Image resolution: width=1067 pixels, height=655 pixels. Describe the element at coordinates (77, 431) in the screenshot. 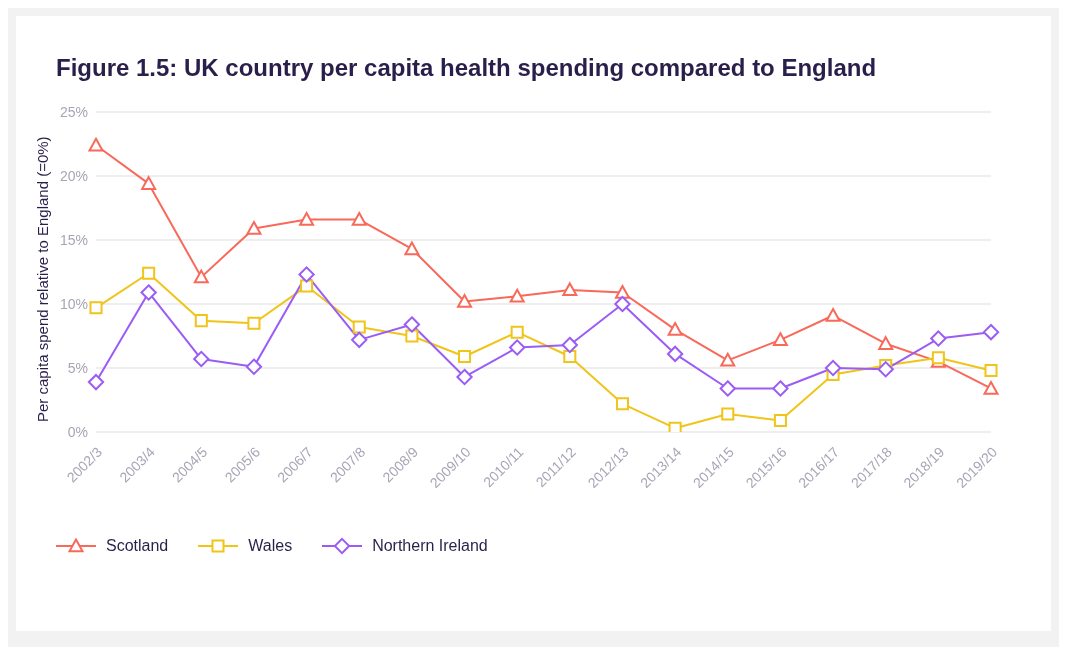

I see `y-tick-label: 0%` at that location.